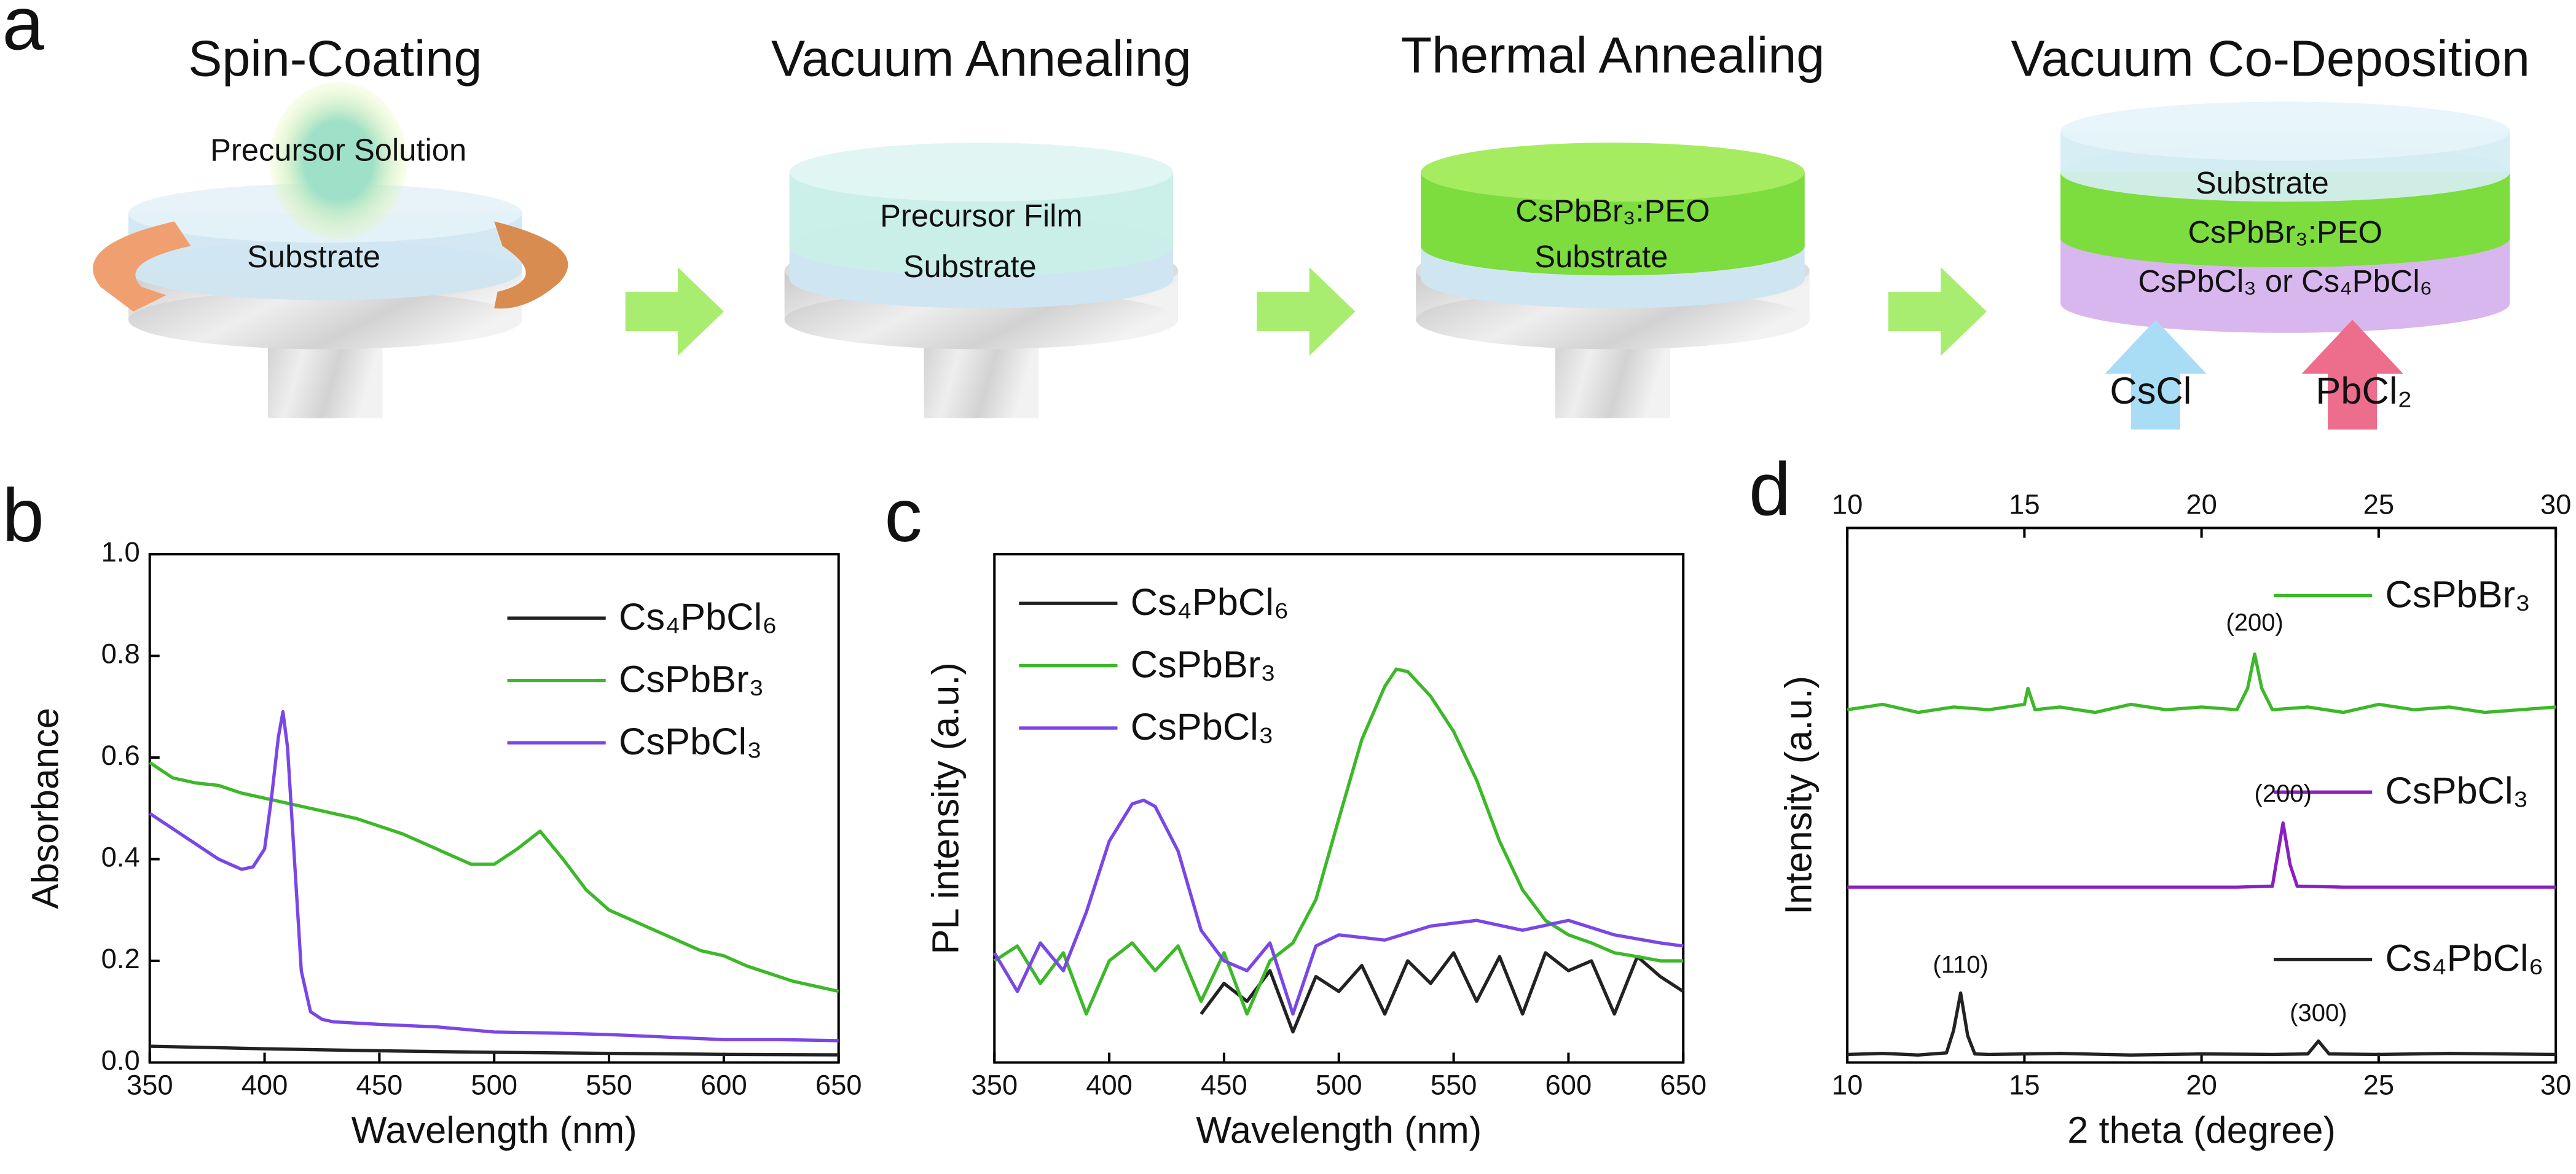  What do you see at coordinates (903, 516) in the screenshot?
I see `panel-label: c` at bounding box center [903, 516].